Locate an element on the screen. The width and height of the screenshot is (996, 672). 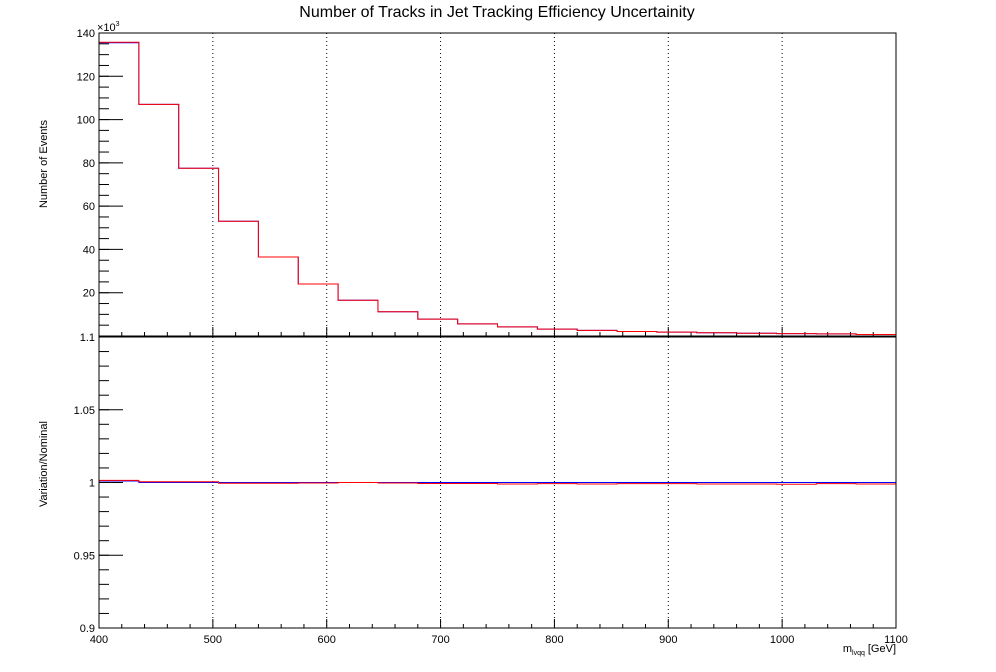
top-y-axis-label: Number of Events is located at coordinates (44, 164).